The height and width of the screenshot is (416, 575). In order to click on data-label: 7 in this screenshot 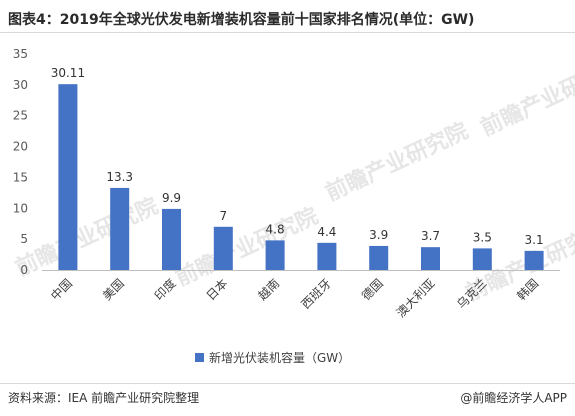, I will do `click(223, 216)`.